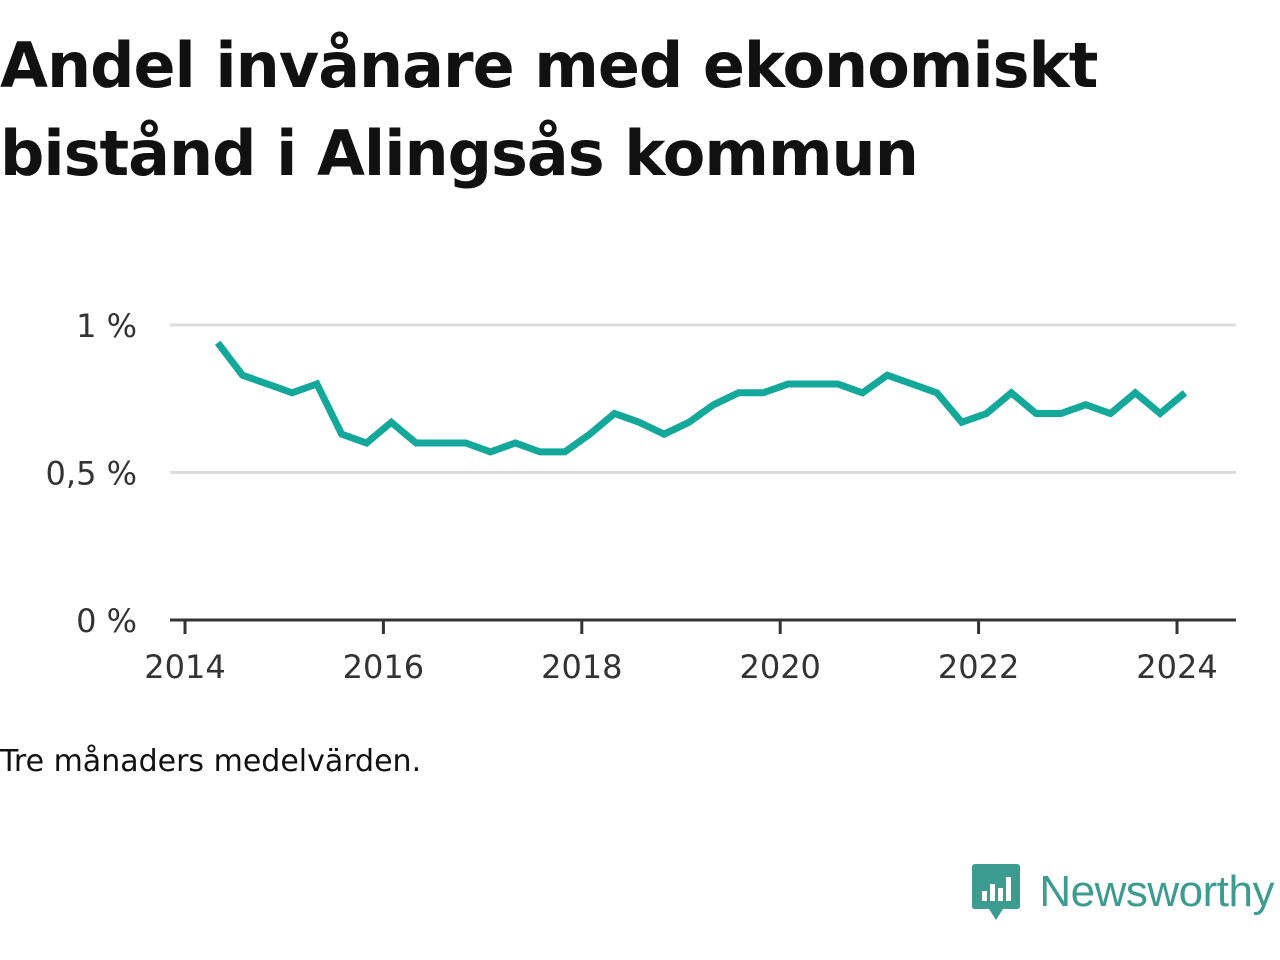 Image resolution: width=1280 pixels, height=960 pixels. Describe the element at coordinates (184, 667) in the screenshot. I see `x-tick-label: 2014` at that location.